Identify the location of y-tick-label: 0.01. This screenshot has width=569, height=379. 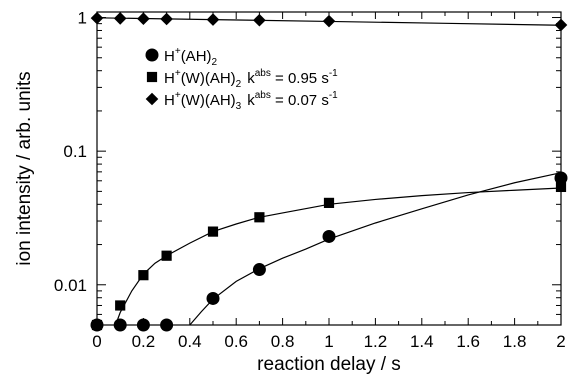
(70, 285).